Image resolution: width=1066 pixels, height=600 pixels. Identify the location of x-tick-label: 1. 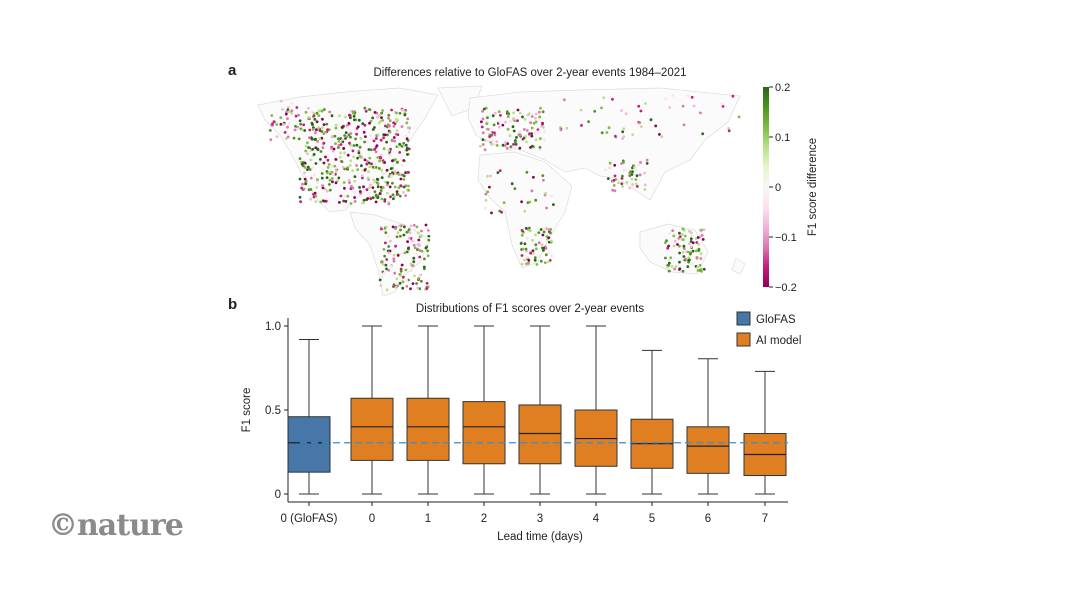
(428, 519).